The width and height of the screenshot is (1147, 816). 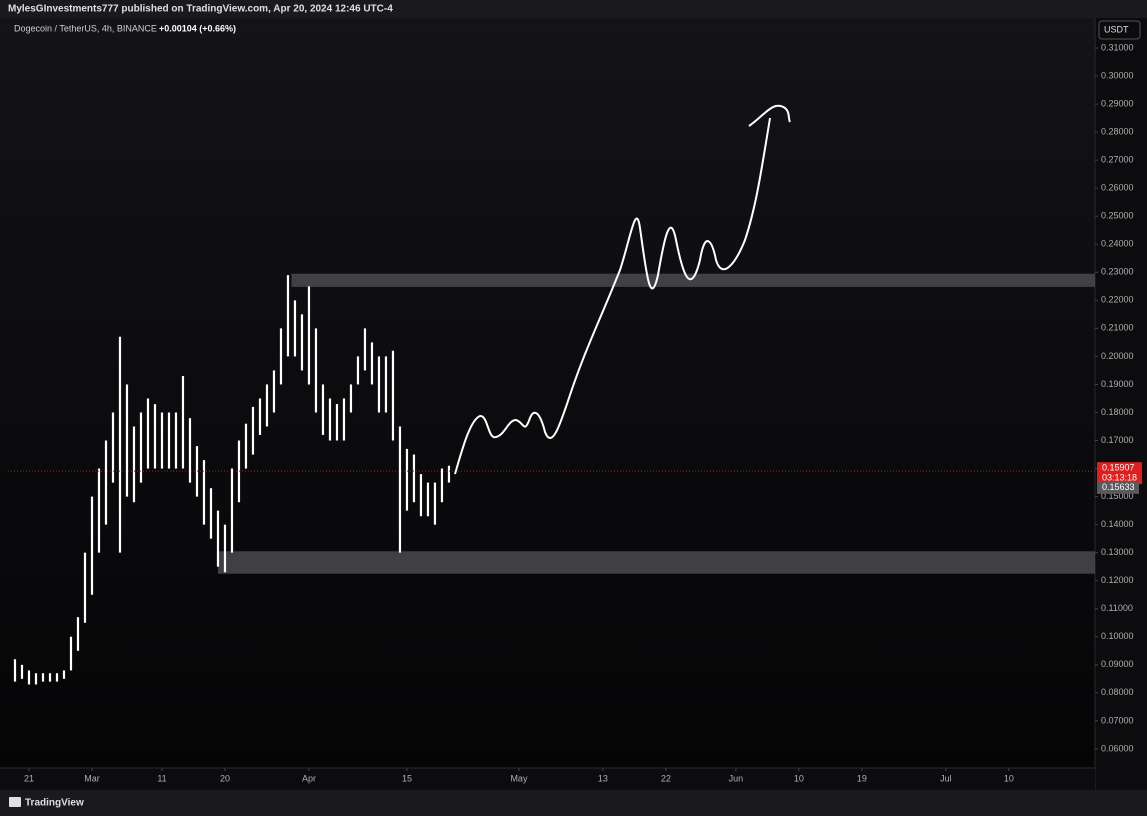 What do you see at coordinates (29, 778) in the screenshot?
I see `x-tick-label: 21` at bounding box center [29, 778].